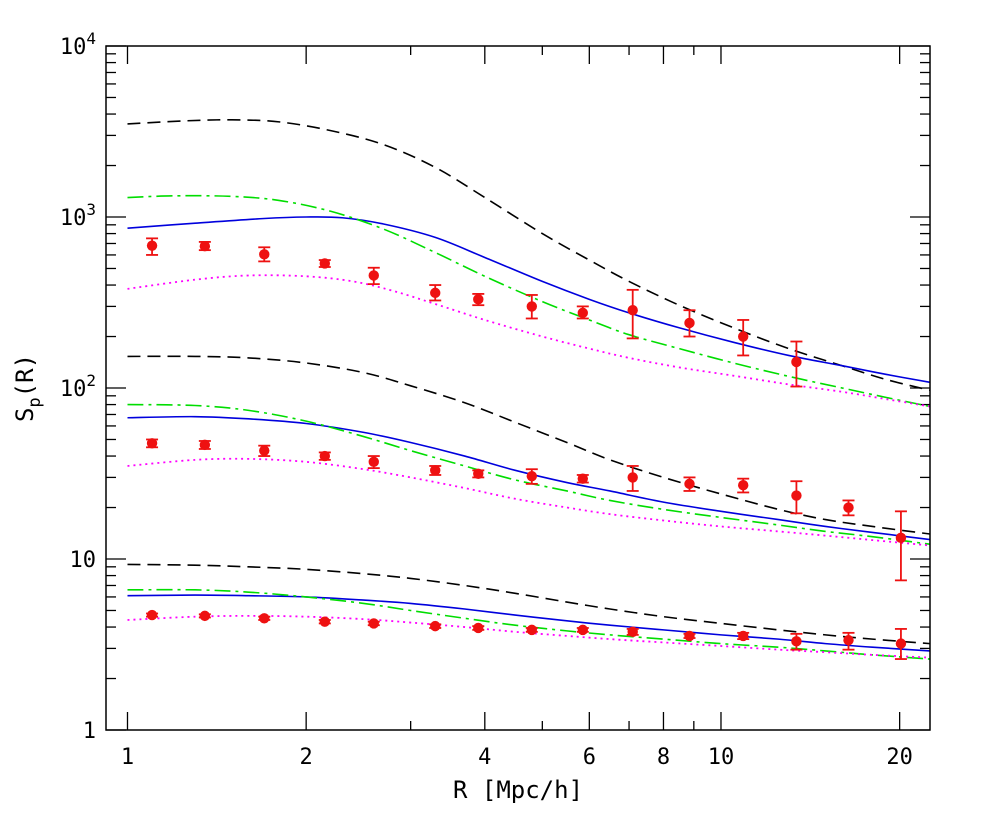 Image resolution: width=981 pixels, height=817 pixels. What do you see at coordinates (899, 757) in the screenshot?
I see `x-tick-label: 20` at bounding box center [899, 757].